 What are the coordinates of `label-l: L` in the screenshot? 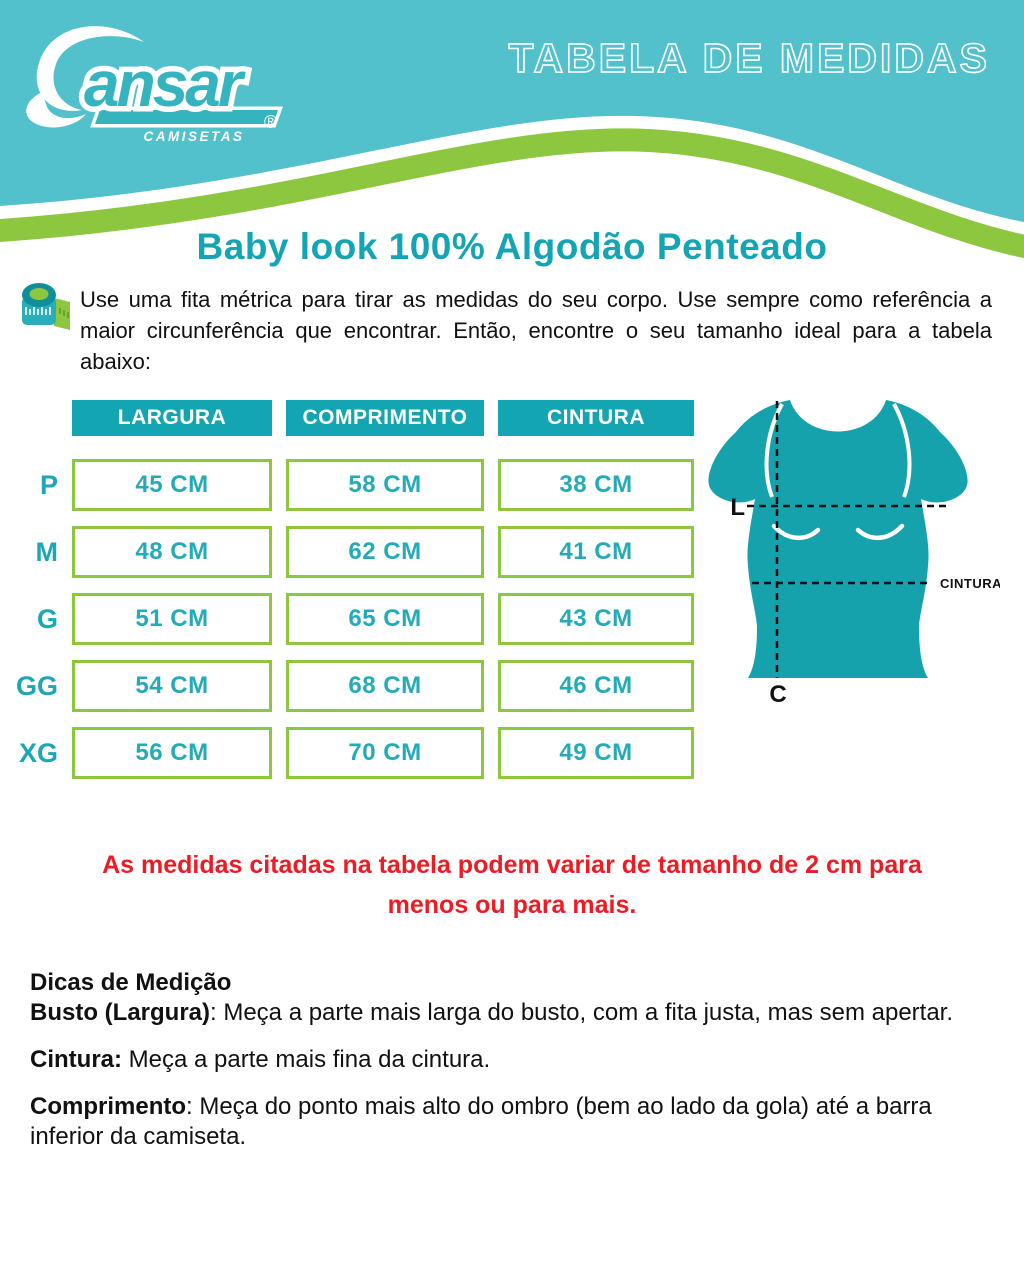 It's located at (737, 507).